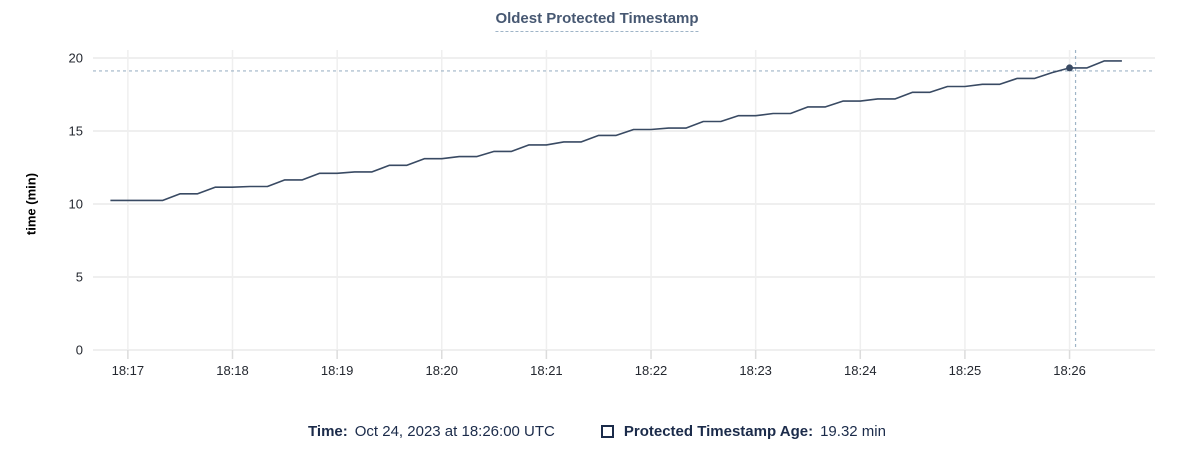 The width and height of the screenshot is (1194, 466). What do you see at coordinates (597, 21) in the screenshot?
I see `chart-title: Oldest Protected Timestamp` at bounding box center [597, 21].